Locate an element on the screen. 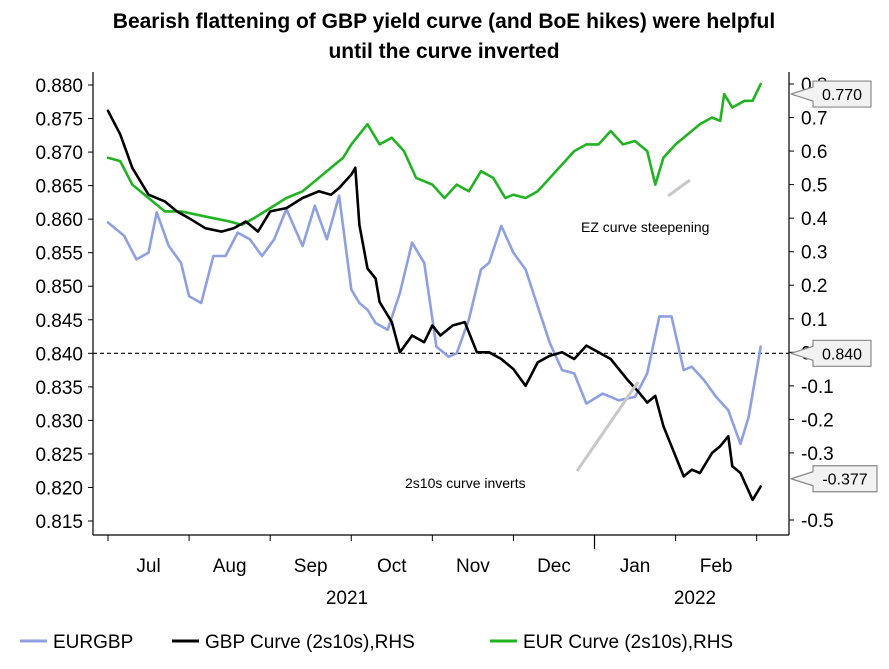 The height and width of the screenshot is (669, 889). left-tick-label: 0.815 is located at coordinates (59, 522).